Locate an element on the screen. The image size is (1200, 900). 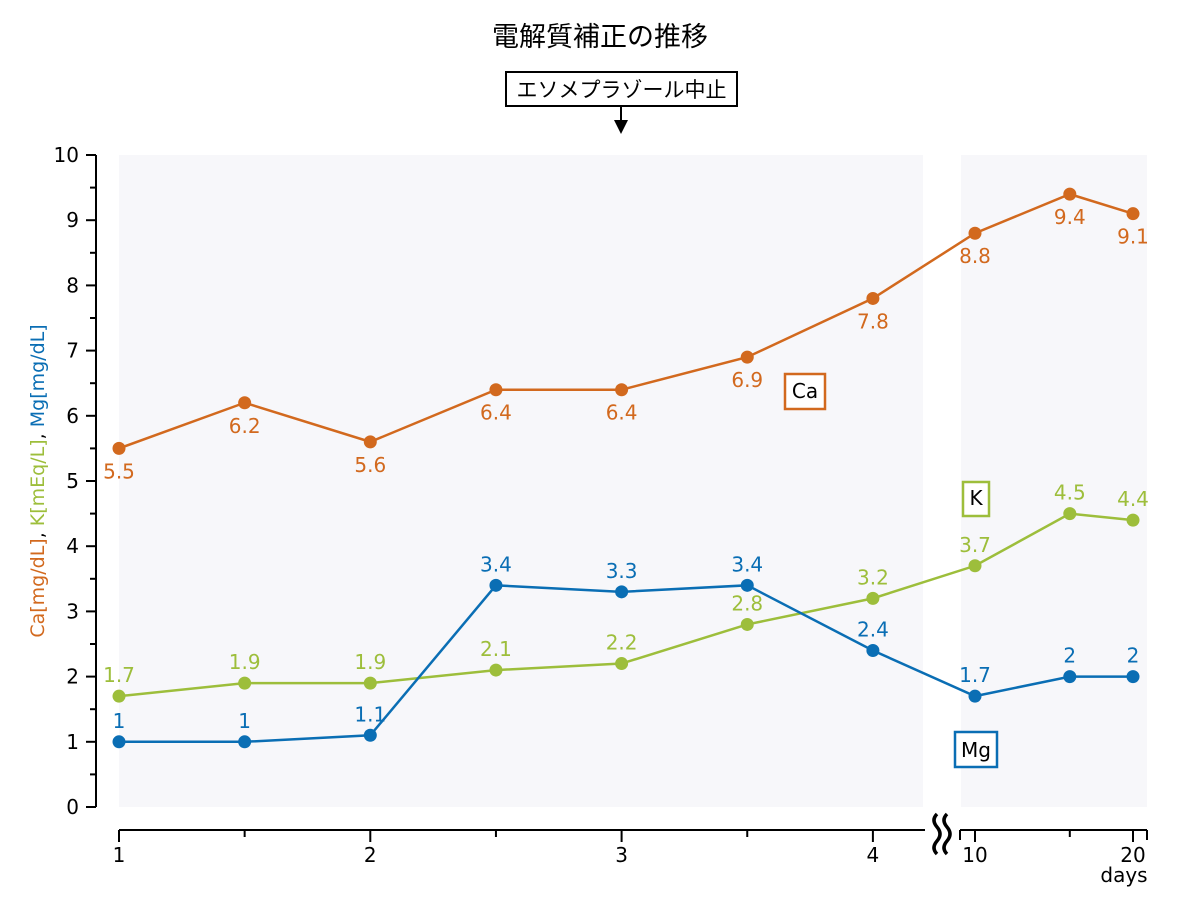
data-label-k: 2.2 is located at coordinates (622, 643).